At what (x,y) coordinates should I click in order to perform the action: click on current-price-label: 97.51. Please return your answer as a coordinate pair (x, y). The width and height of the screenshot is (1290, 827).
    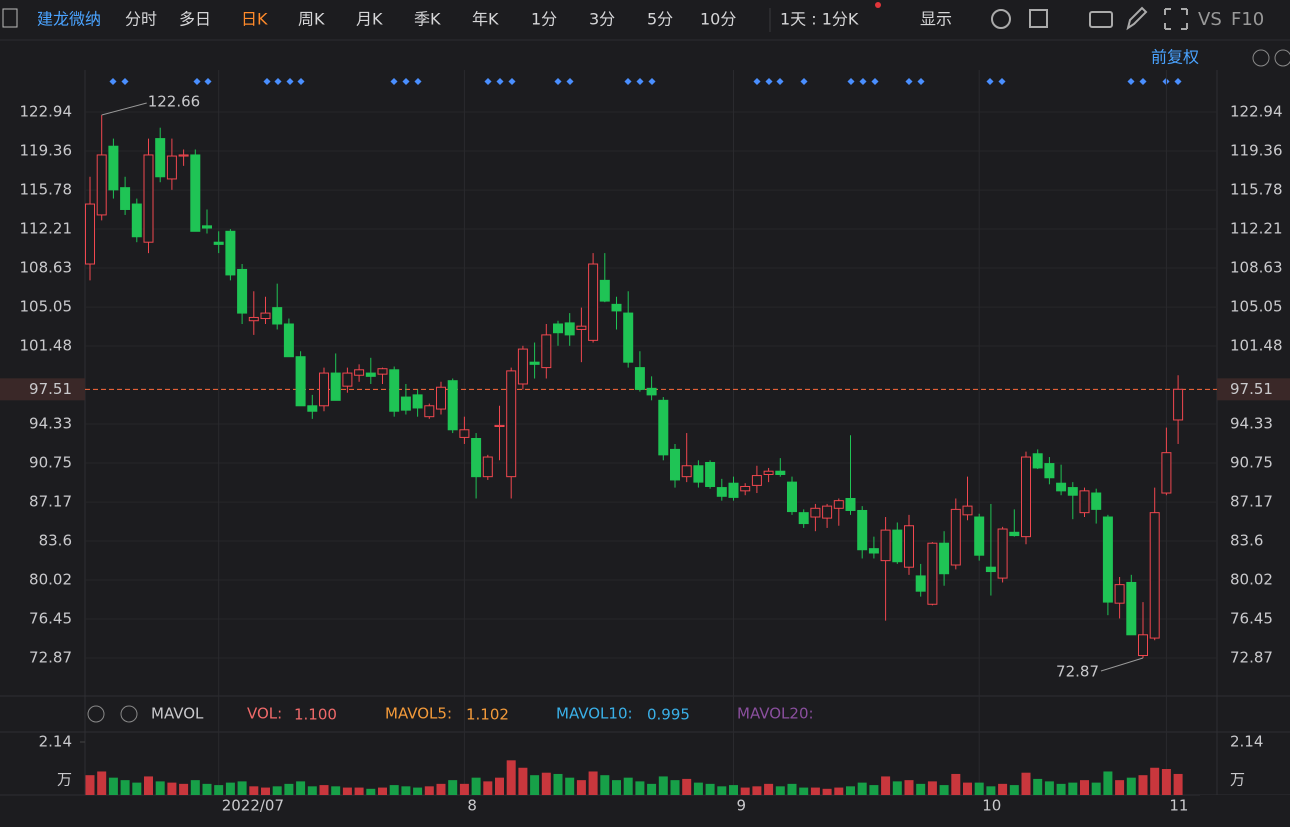
    Looking at the image, I should click on (50, 389).